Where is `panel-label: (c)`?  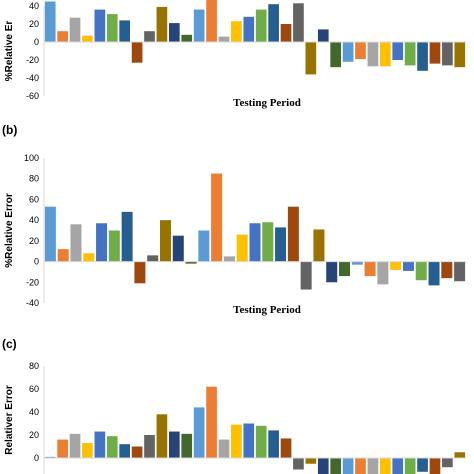
panel-label: (c) is located at coordinates (9, 344).